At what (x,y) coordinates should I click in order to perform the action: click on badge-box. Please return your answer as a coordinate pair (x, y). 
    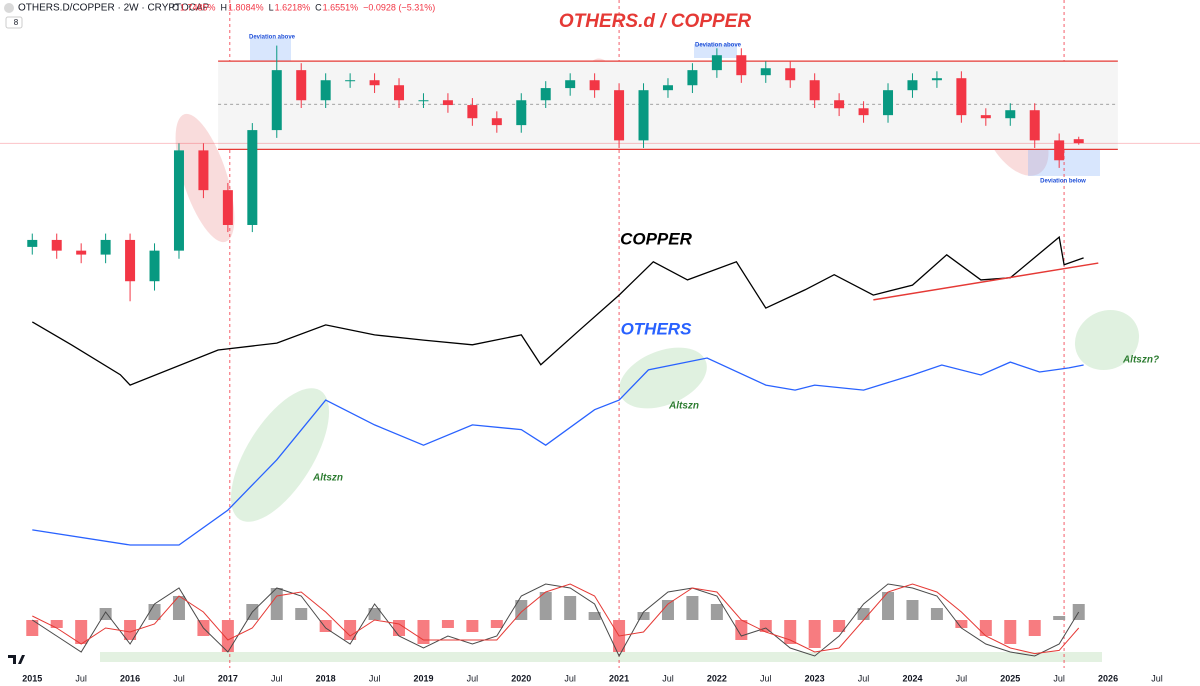
    Looking at the image, I should click on (14, 22).